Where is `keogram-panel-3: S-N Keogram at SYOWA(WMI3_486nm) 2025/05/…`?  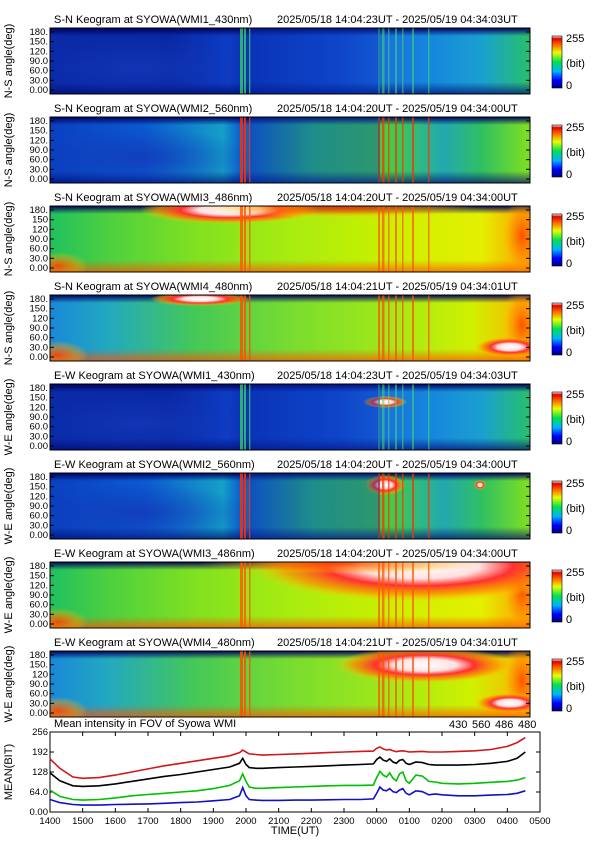
keogram-panel-3: S-N Keogram at SYOWA(WMI3_486nm) 2025/05/… is located at coordinates (294, 234).